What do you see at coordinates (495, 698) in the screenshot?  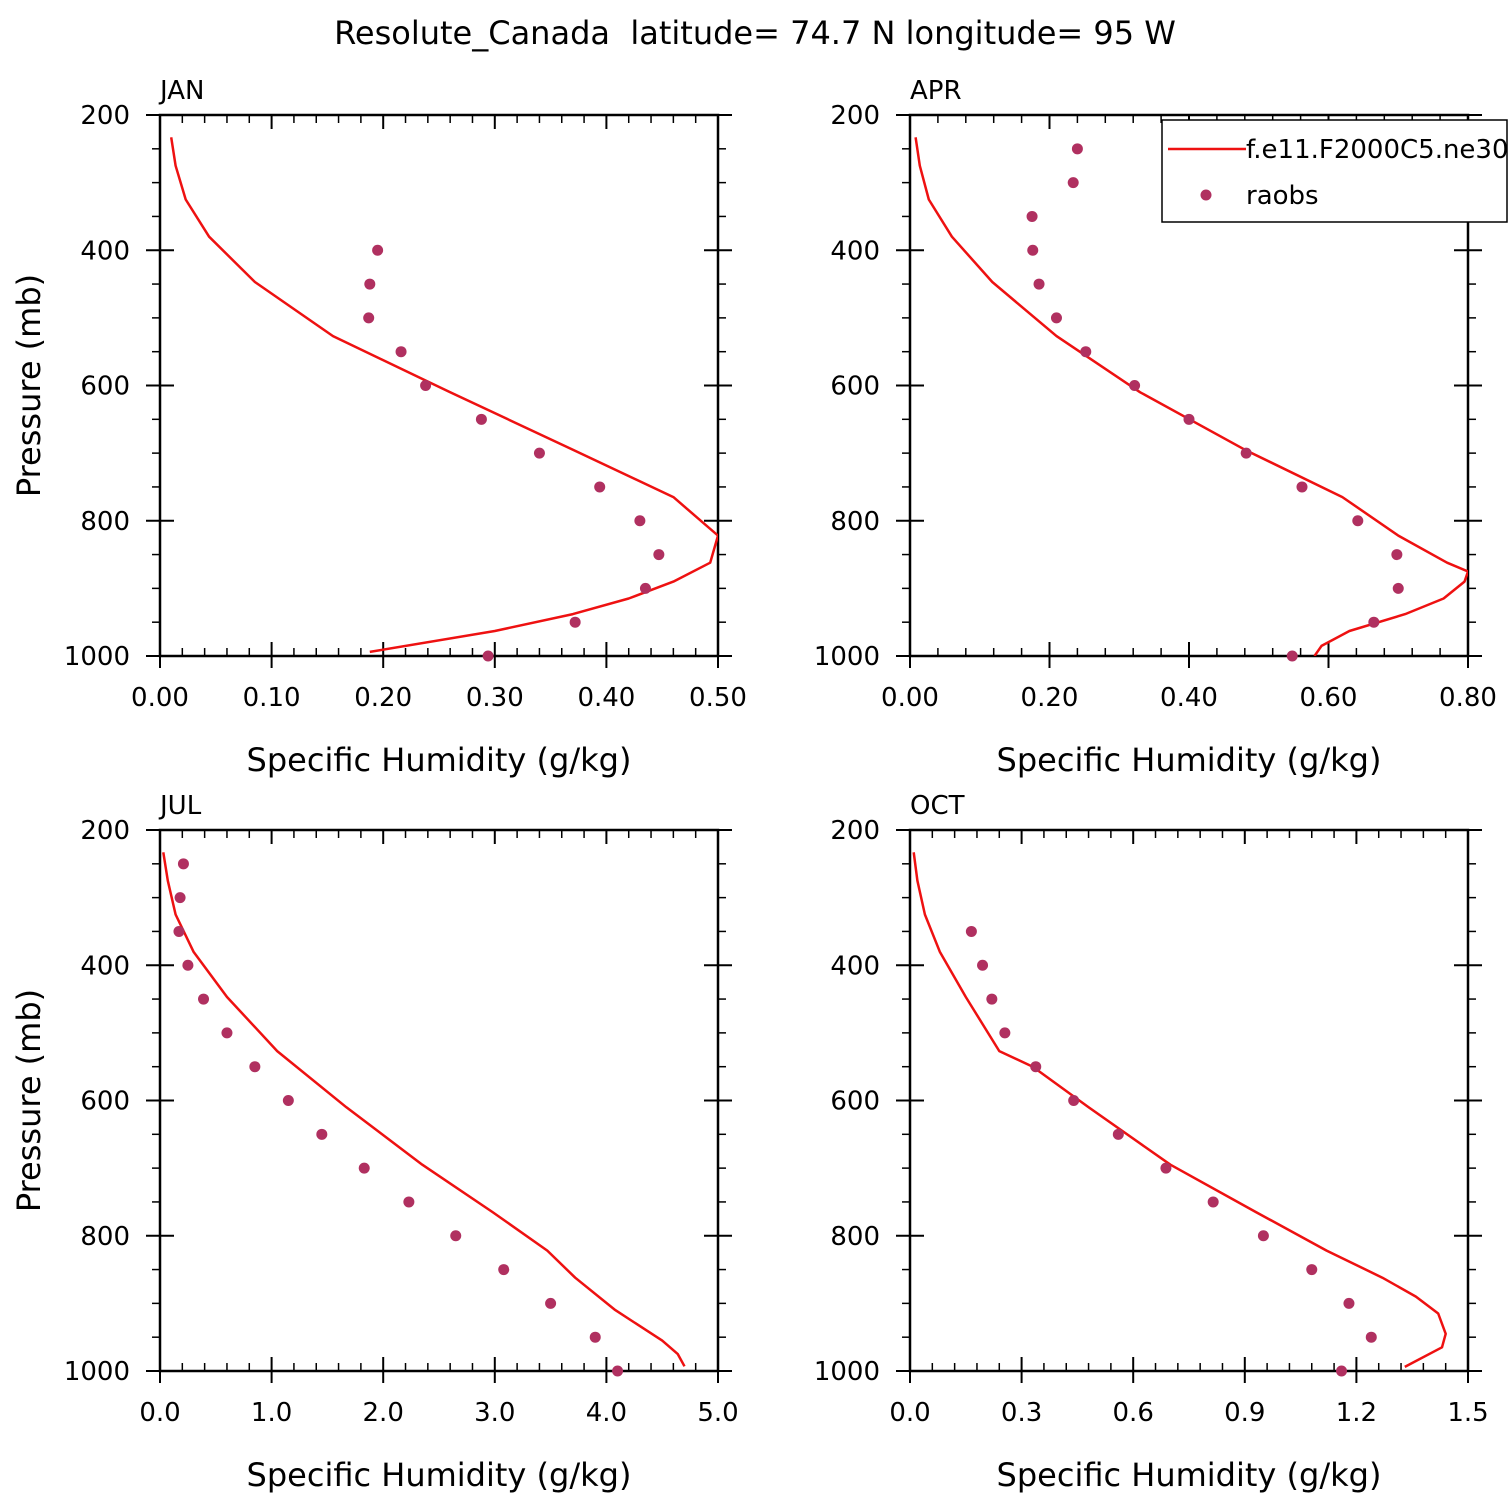 I see `x-tick-label: 0.30` at bounding box center [495, 698].